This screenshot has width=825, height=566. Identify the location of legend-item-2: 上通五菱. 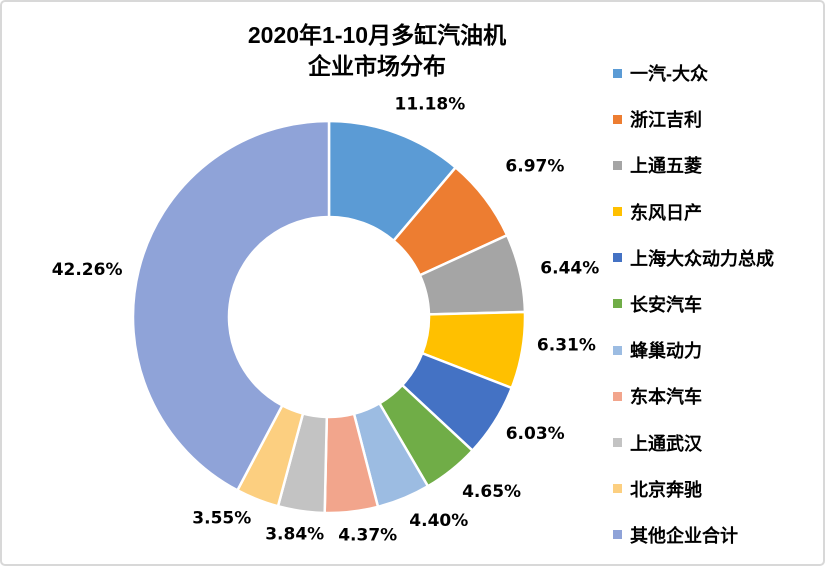
(693, 165).